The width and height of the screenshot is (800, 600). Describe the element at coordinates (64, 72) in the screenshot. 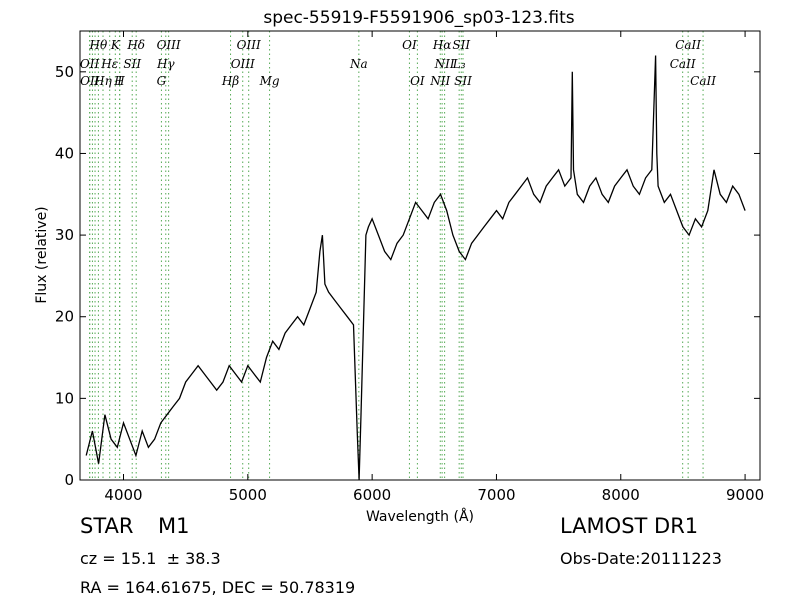

I see `y-tick-label: 50` at that location.